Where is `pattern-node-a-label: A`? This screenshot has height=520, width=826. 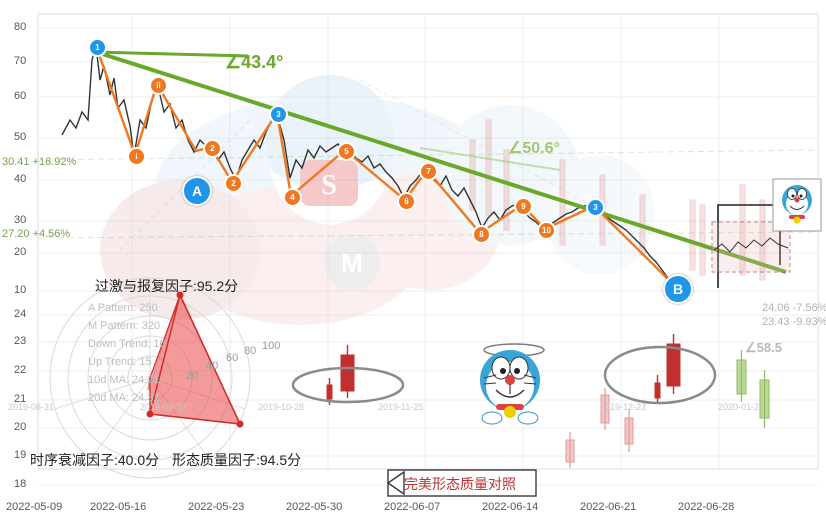
pattern-node-a-label: A is located at coordinates (197, 191).